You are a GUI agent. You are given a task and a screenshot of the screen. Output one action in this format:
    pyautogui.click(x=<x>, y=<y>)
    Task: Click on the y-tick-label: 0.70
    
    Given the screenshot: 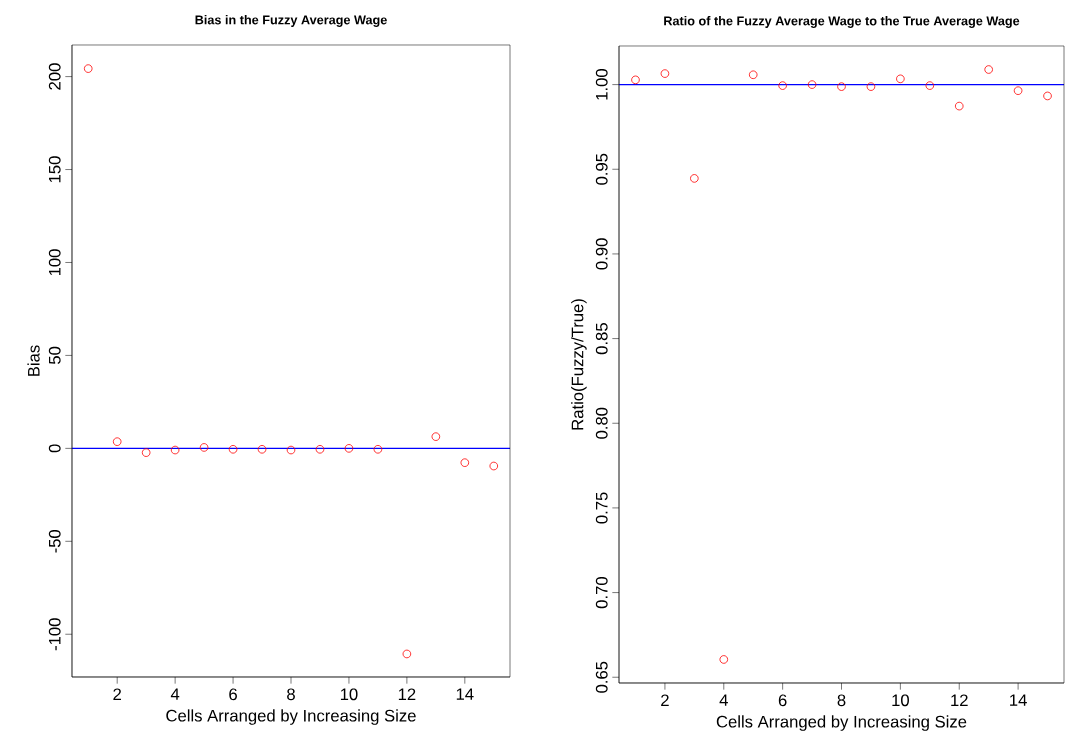 What is the action you would take?
    pyautogui.click(x=601, y=593)
    